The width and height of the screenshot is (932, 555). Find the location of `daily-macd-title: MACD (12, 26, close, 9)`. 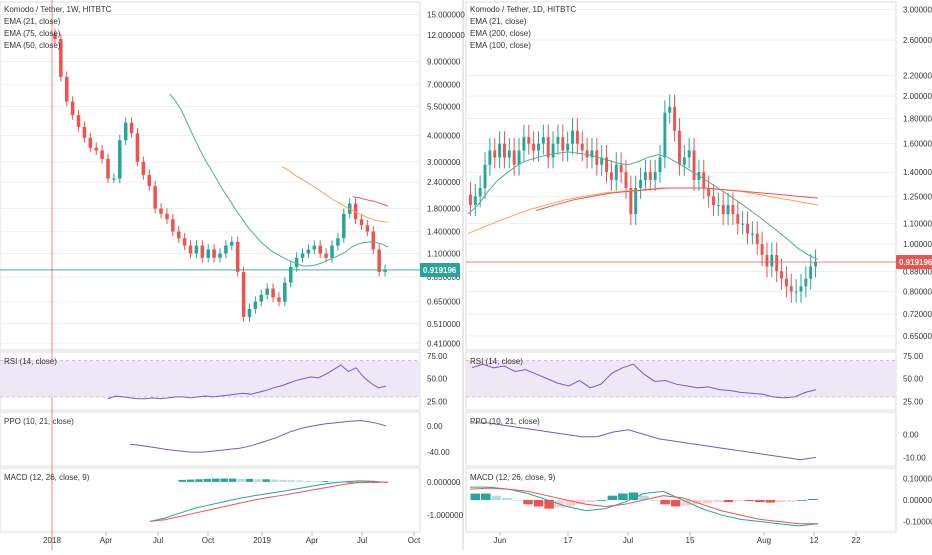

daily-macd-title: MACD (12, 26, close, 9) is located at coordinates (513, 477).